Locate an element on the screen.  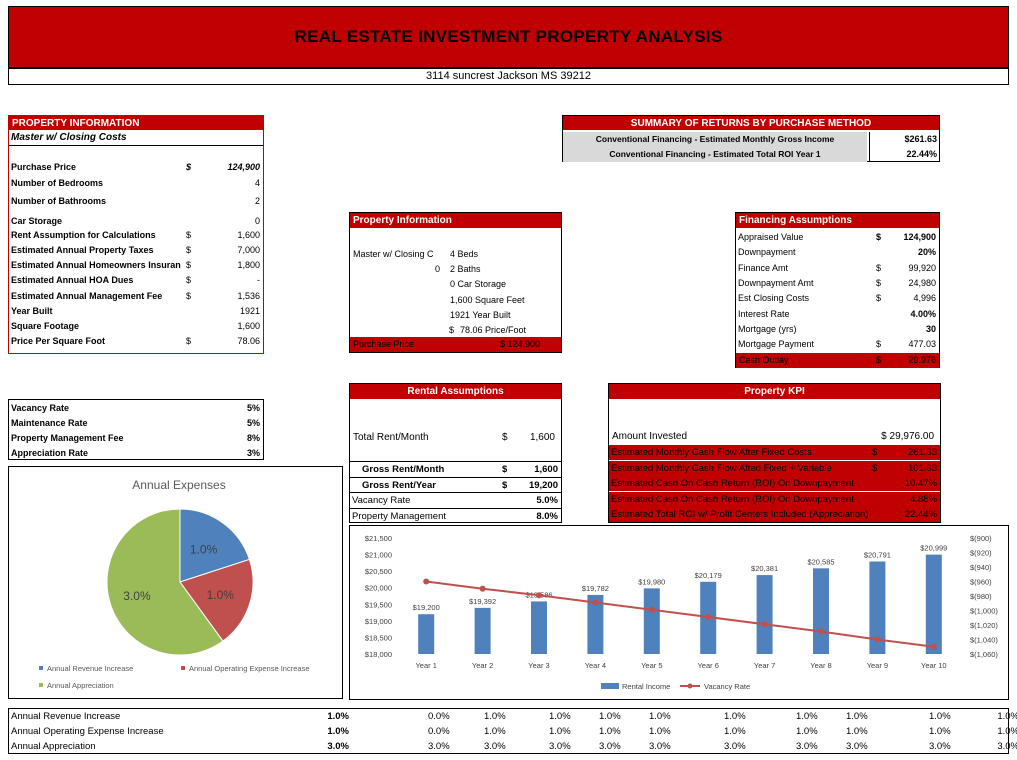
address-text: 3114 suncrest Jackson MS 39212 is located at coordinates (508, 76).